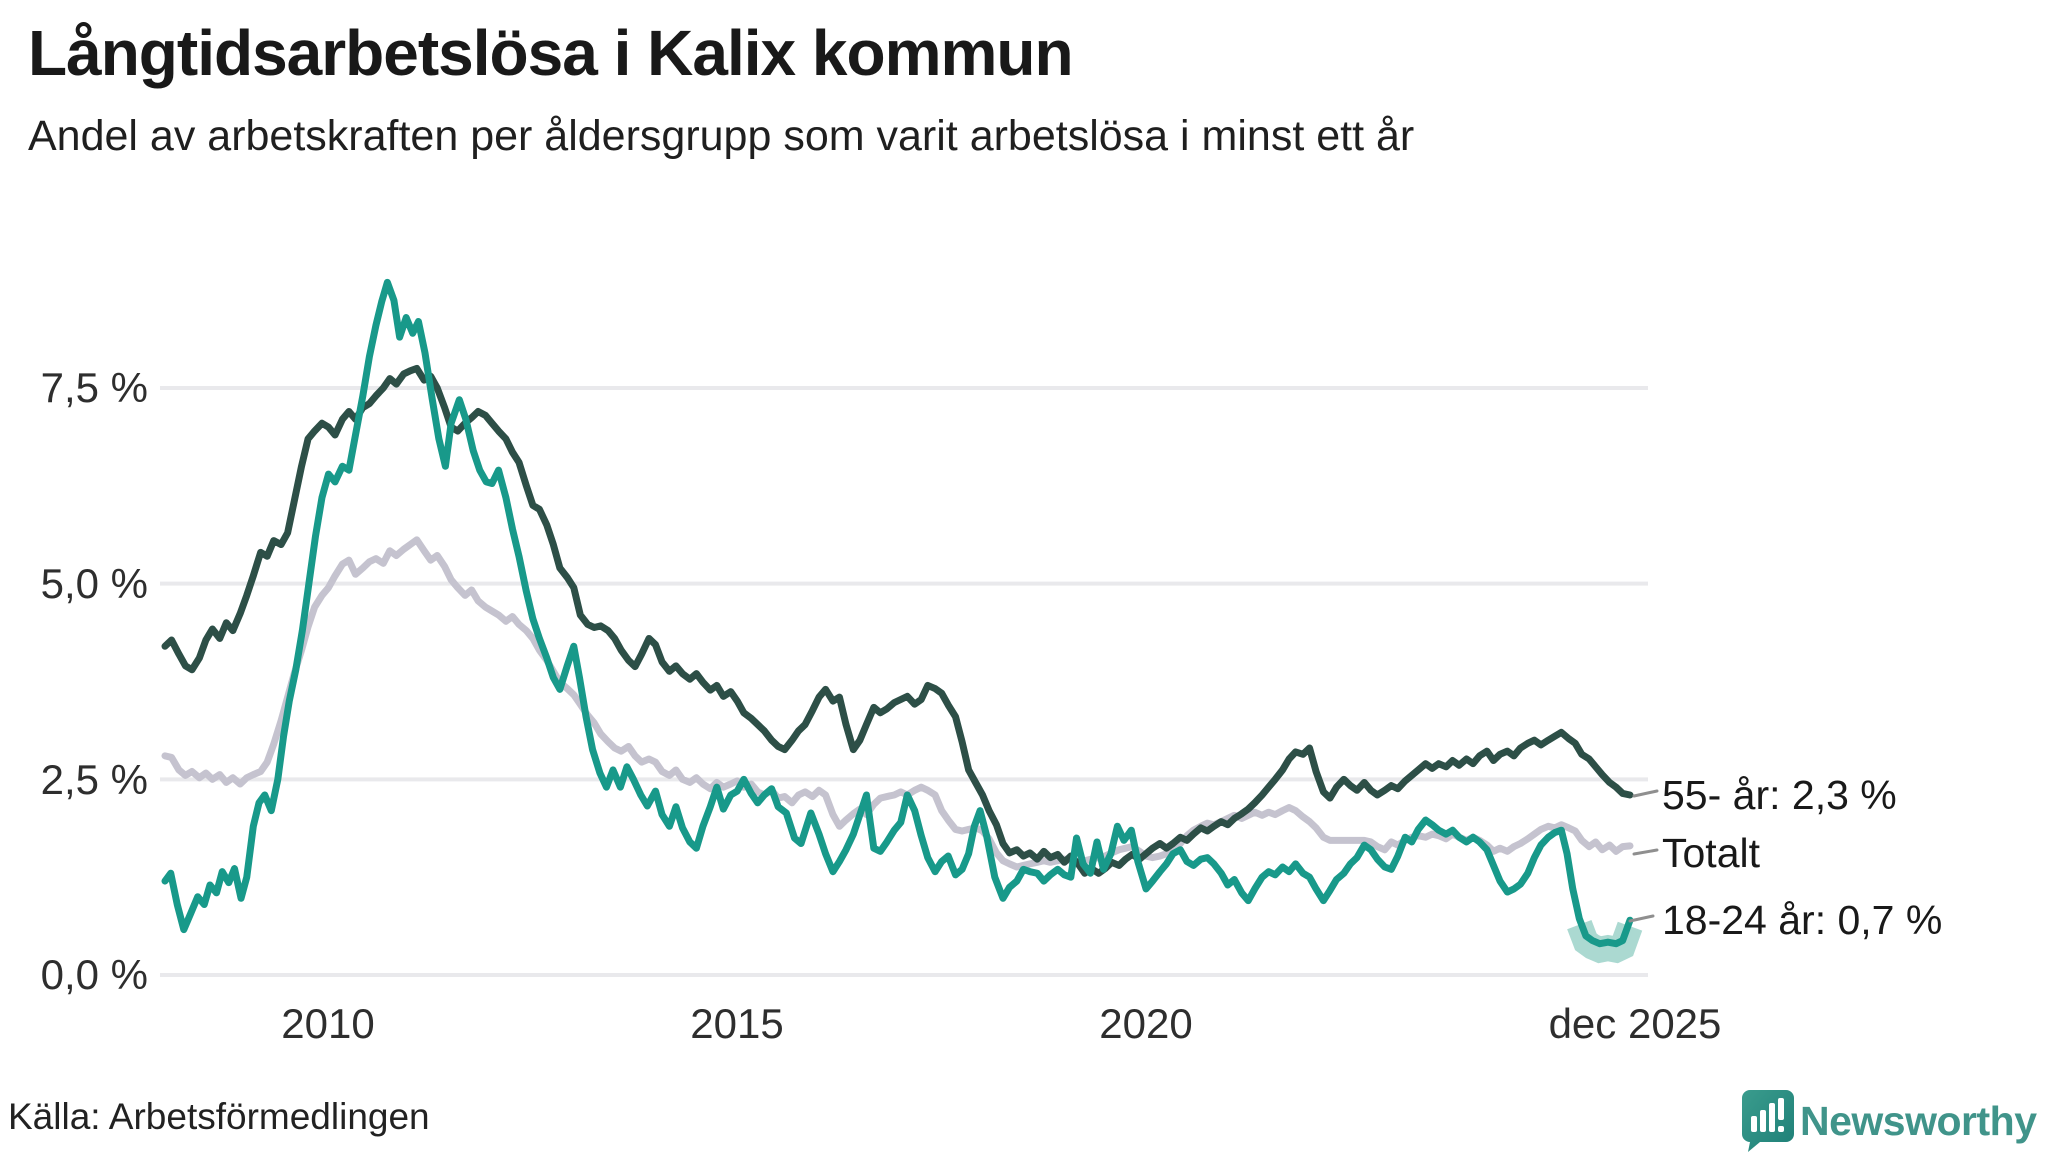  Describe the element at coordinates (94, 974) in the screenshot. I see `y-axis-tick-label-0-0: 0,0 %` at that location.